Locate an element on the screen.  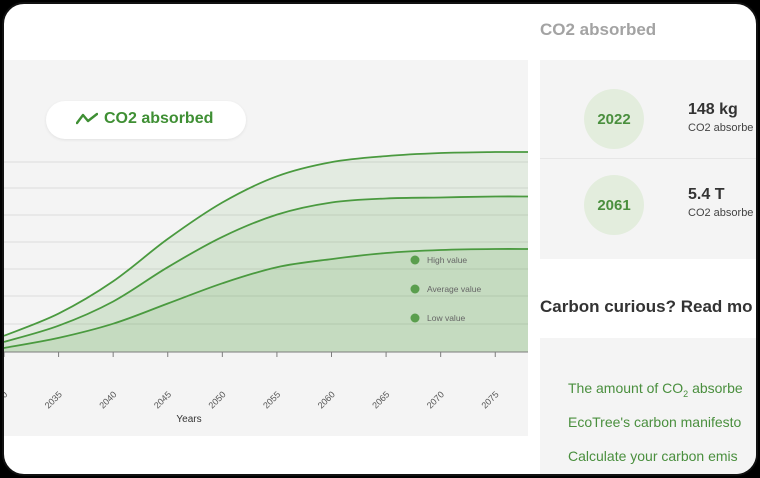
x-tick-label: 2050 is located at coordinates (217, 399).